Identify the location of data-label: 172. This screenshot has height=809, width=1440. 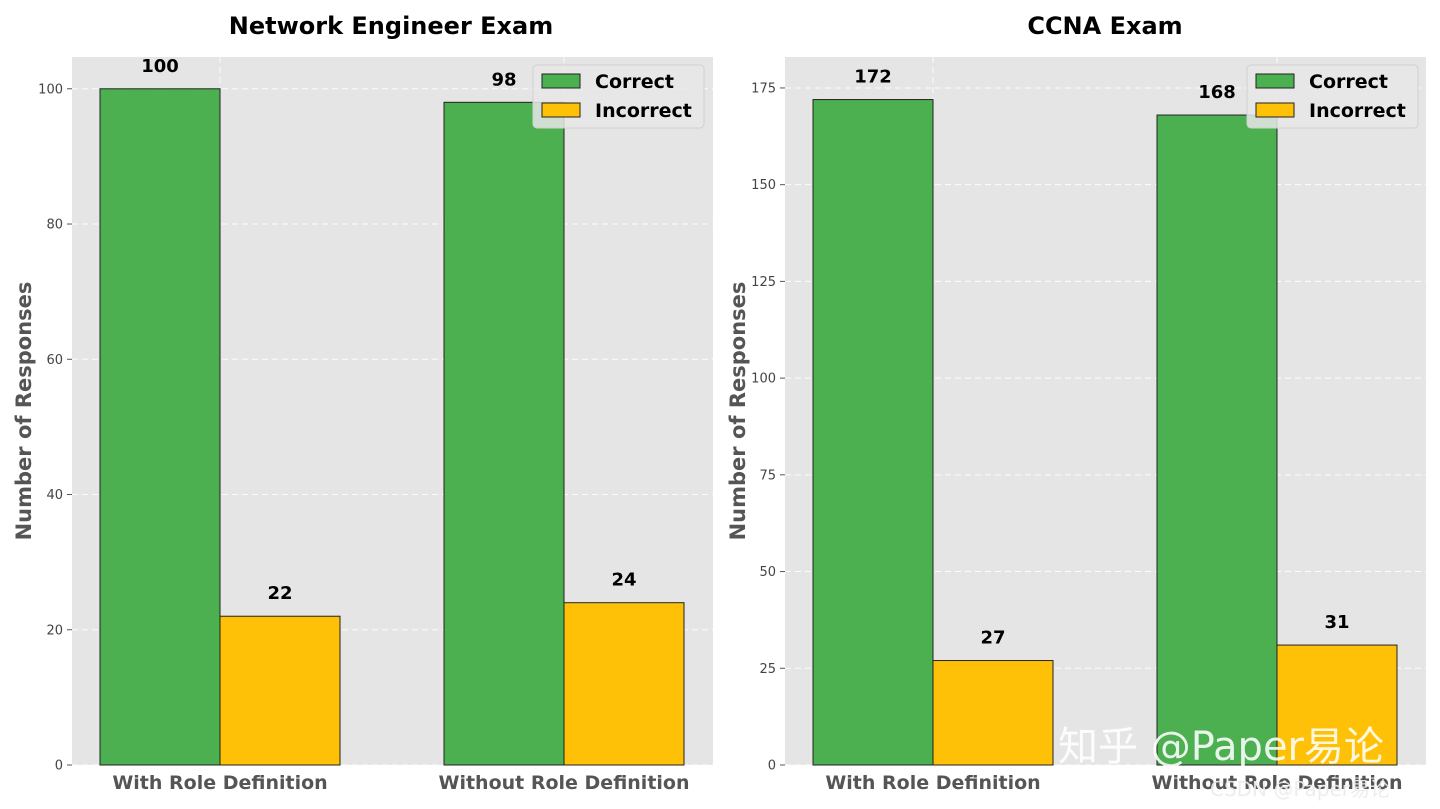
(873, 77).